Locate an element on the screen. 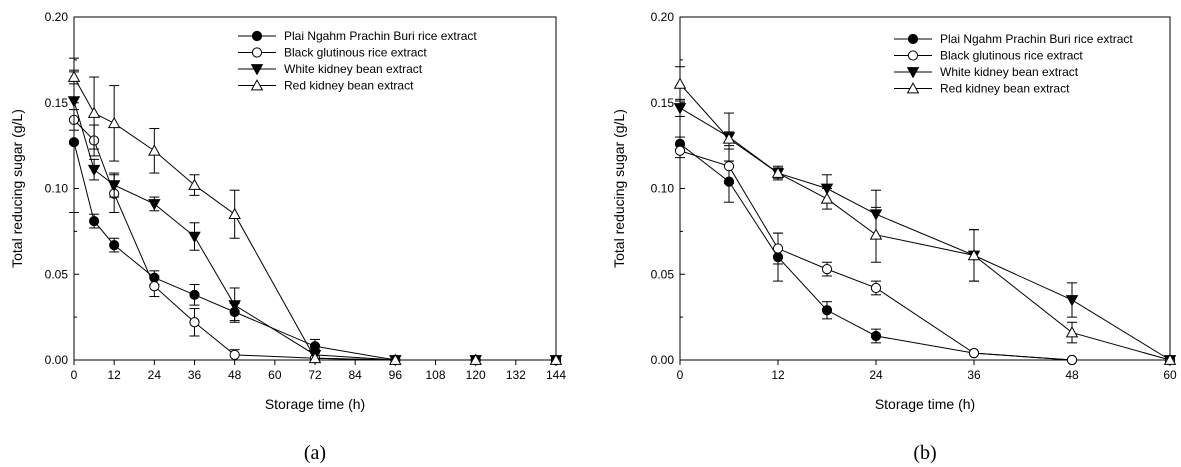 This screenshot has width=1181, height=467. chart-a-x-axis: 0 12 24 36 48 60 72 84 96 108 120 132 144 is located at coordinates (318, 371).